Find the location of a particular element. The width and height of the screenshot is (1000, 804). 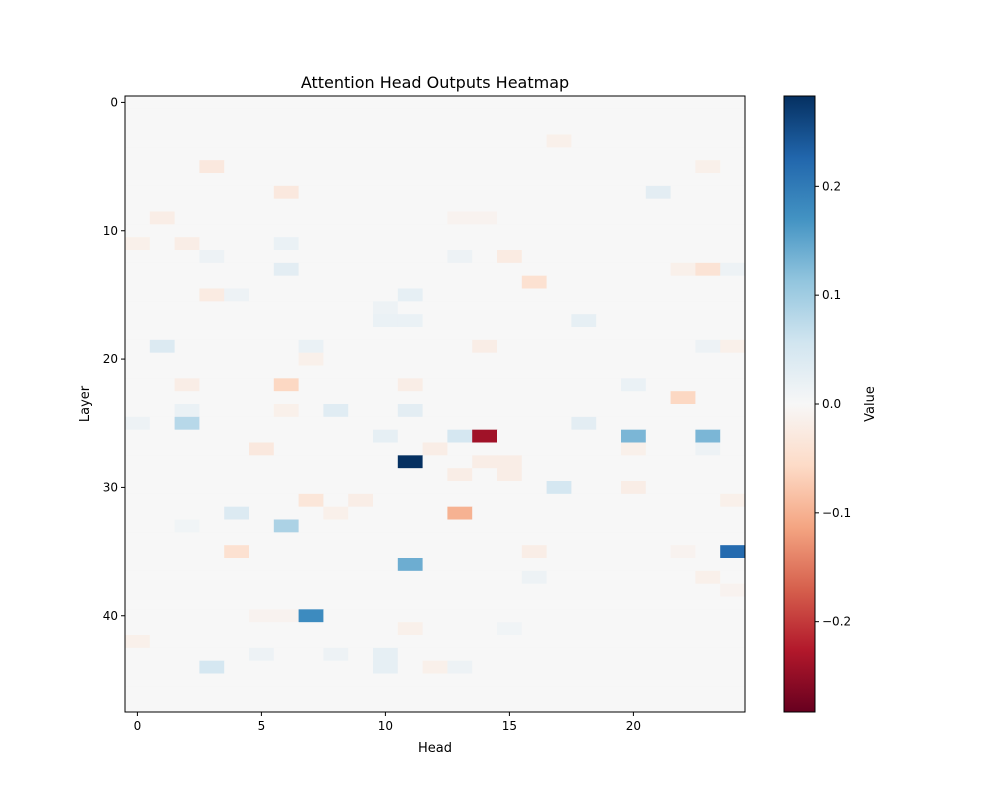

colorbar-tick-label: −0.1 is located at coordinates (836, 513).